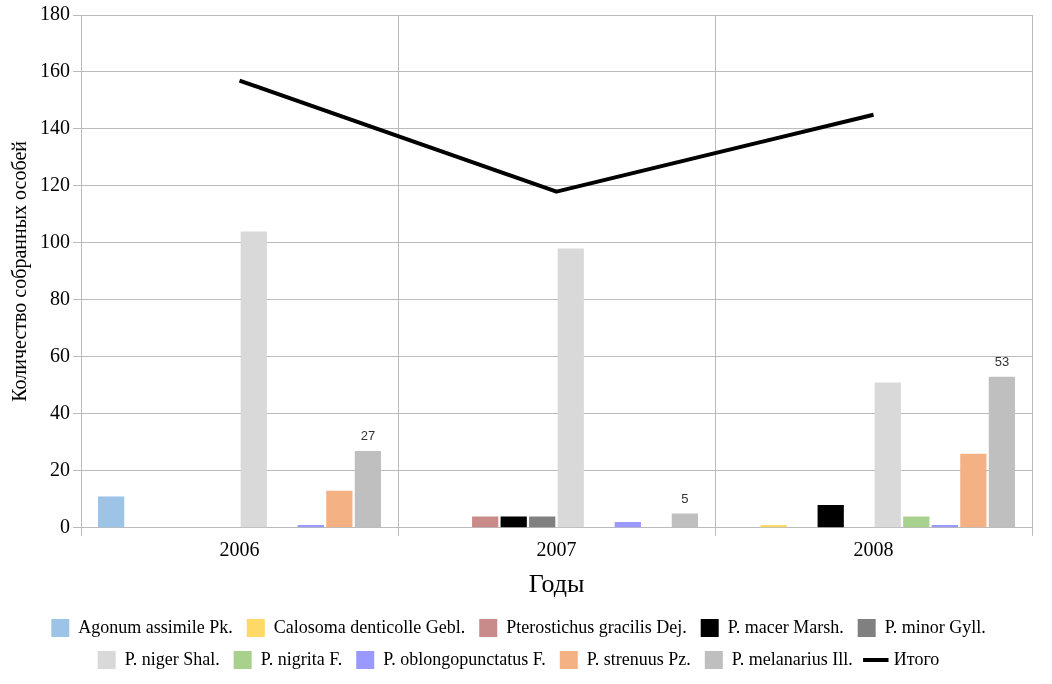  What do you see at coordinates (60, 355) in the screenshot?
I see `y-tick-label: 60` at bounding box center [60, 355].